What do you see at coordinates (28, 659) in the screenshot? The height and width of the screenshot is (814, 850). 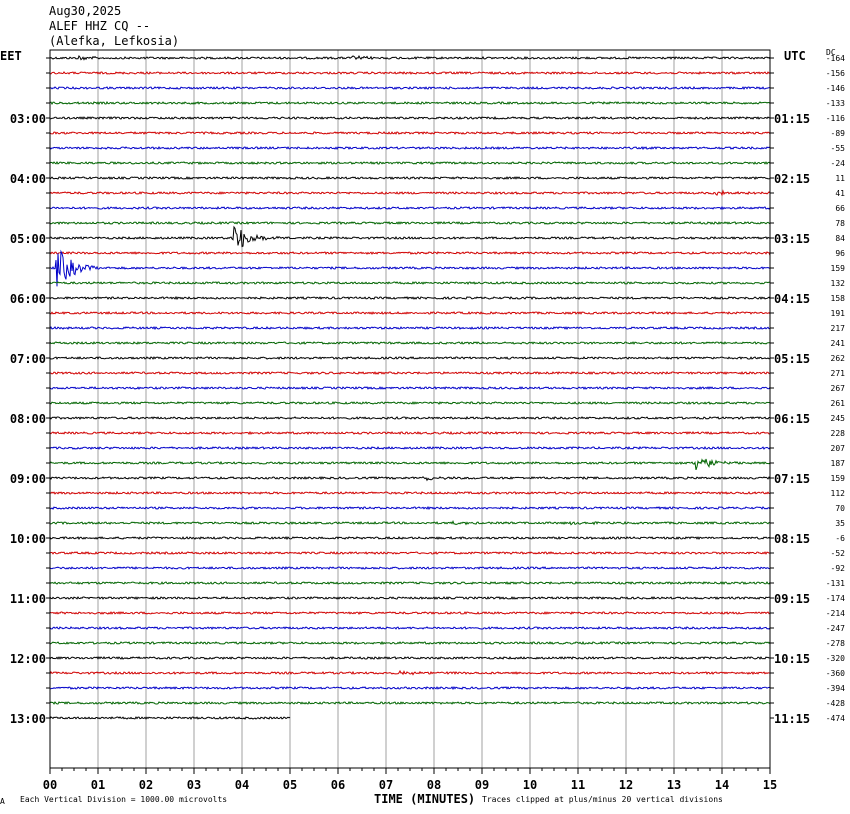 I see `left-hour-label: 12:00` at bounding box center [28, 659].